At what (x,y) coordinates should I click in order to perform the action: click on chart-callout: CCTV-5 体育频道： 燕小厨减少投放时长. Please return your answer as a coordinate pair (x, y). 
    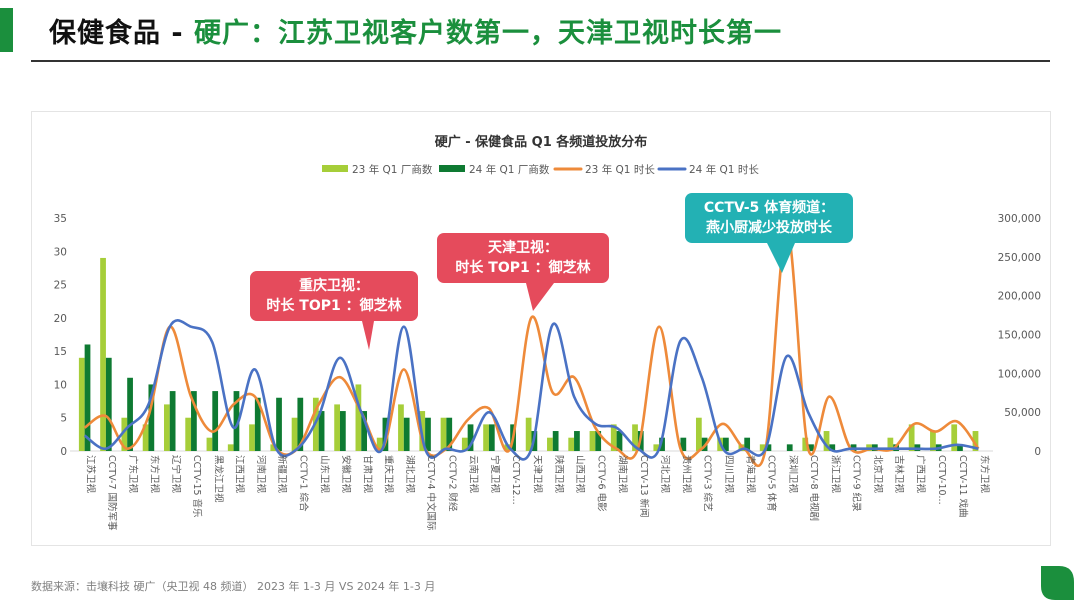
    Looking at the image, I should click on (769, 233).